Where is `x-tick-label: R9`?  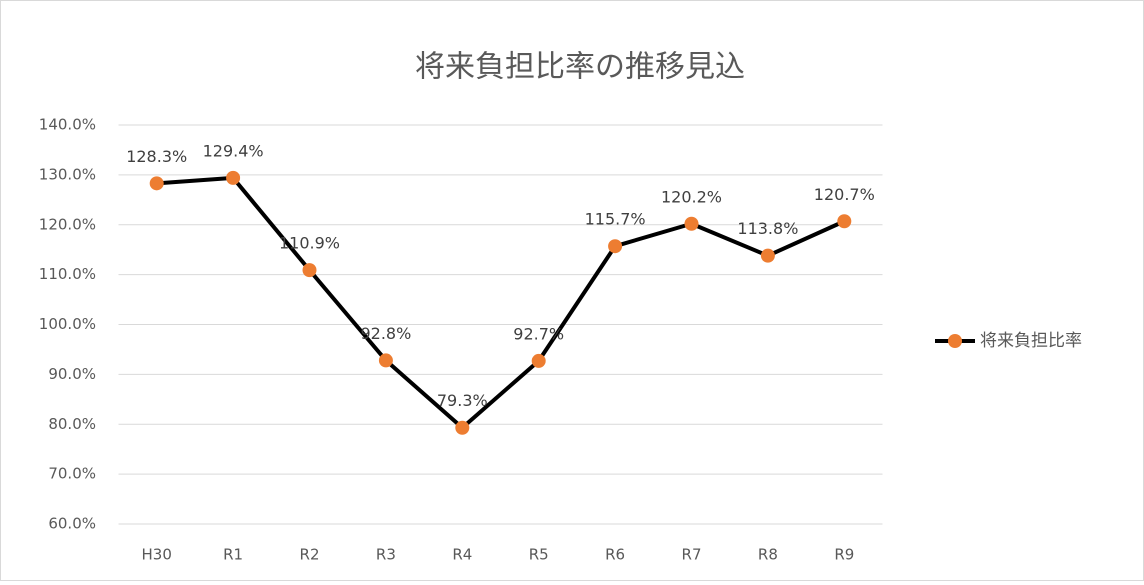 x-tick-label: R9 is located at coordinates (844, 555).